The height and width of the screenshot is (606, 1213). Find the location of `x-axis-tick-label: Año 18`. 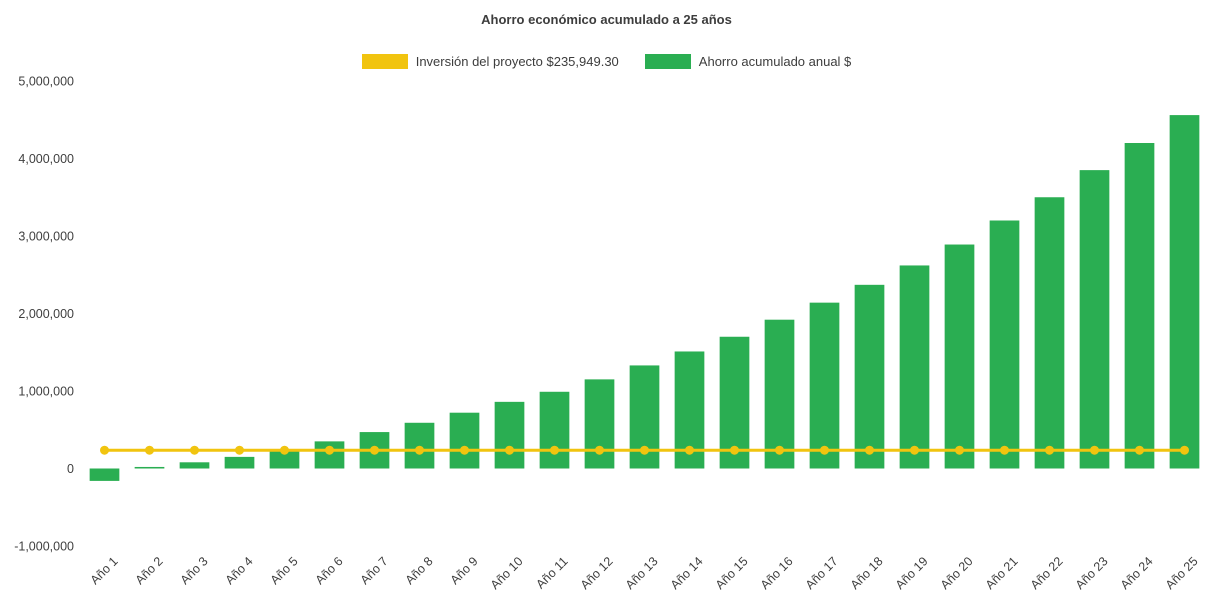

x-axis-tick-label: Año 18 is located at coordinates (867, 573).